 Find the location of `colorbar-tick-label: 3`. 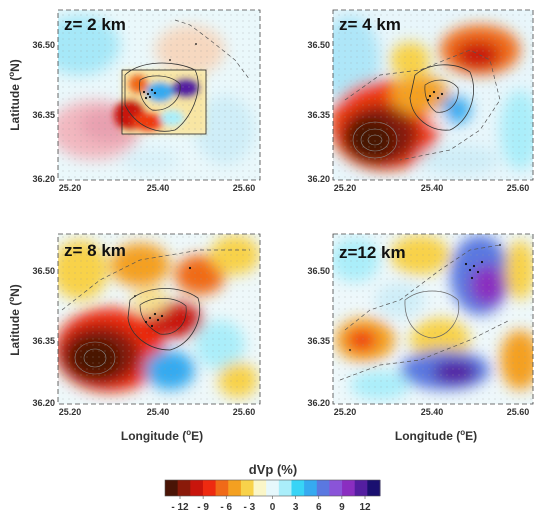

colorbar-tick-label: 3 is located at coordinates (296, 507).